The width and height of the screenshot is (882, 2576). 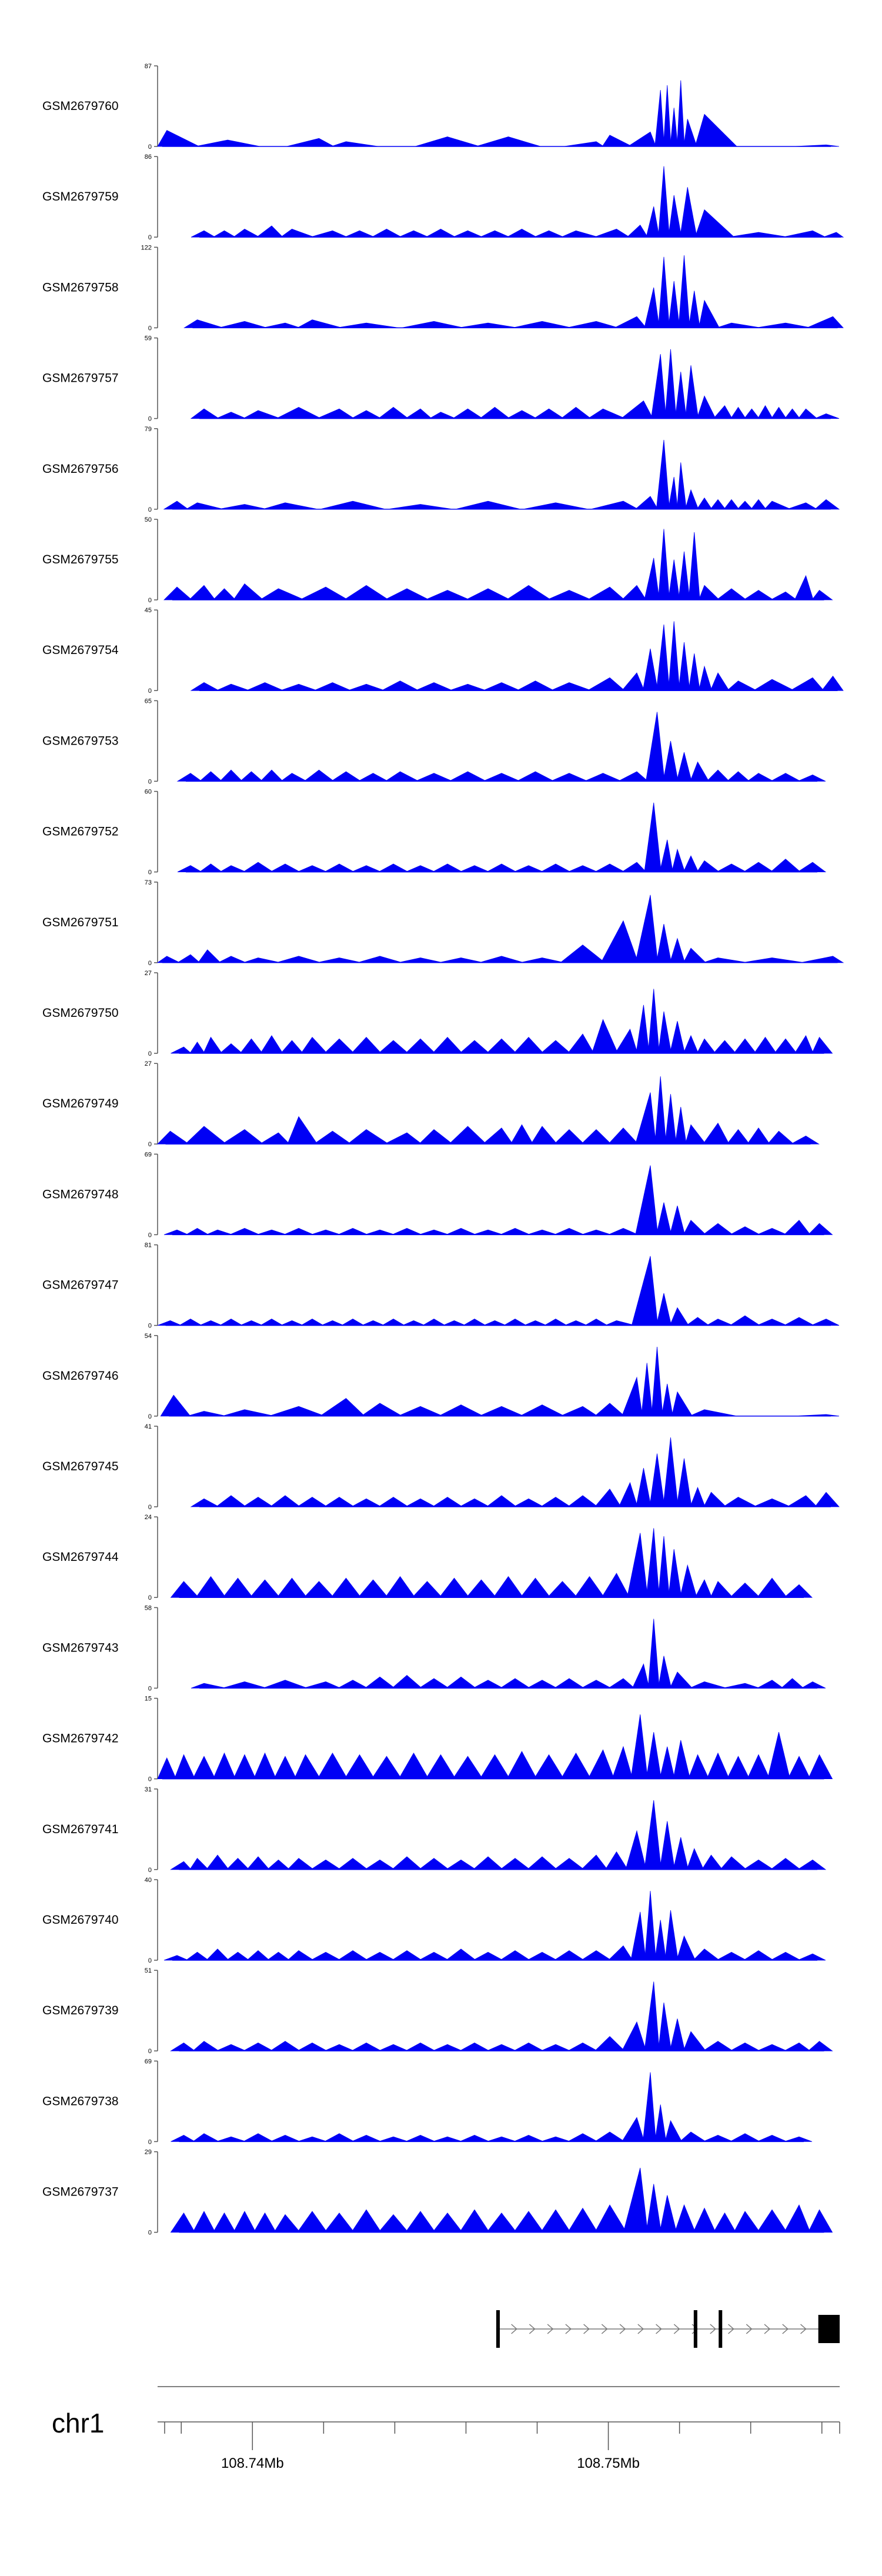 What do you see at coordinates (80, 1829) in the screenshot?
I see `track-label: GSM2679741` at bounding box center [80, 1829].